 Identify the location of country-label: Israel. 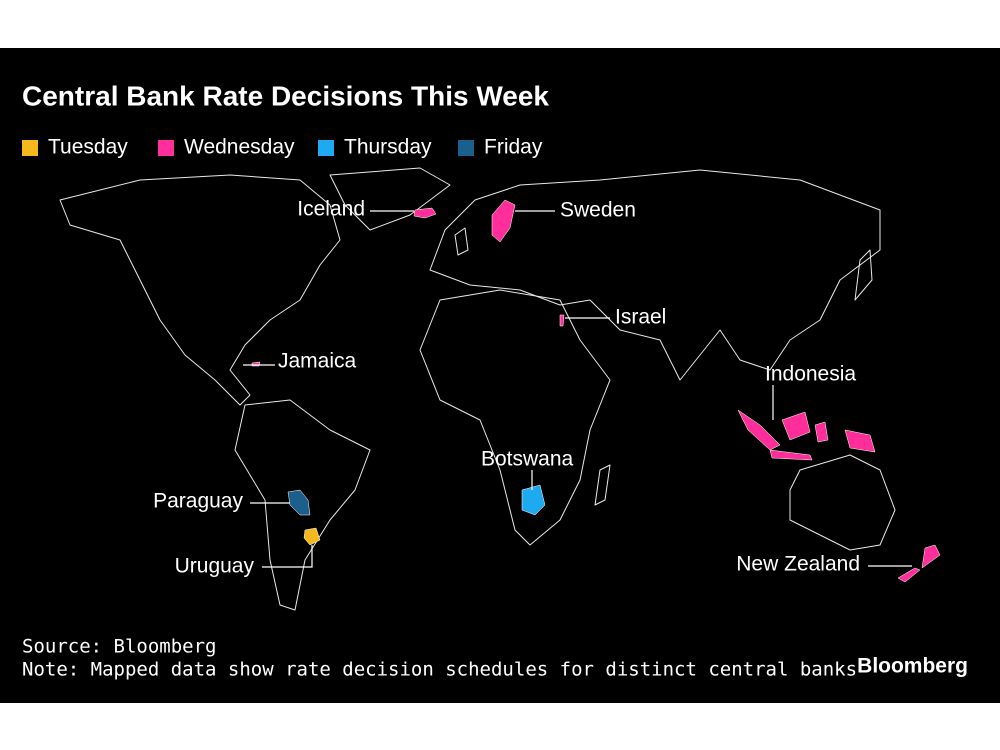
(640, 317).